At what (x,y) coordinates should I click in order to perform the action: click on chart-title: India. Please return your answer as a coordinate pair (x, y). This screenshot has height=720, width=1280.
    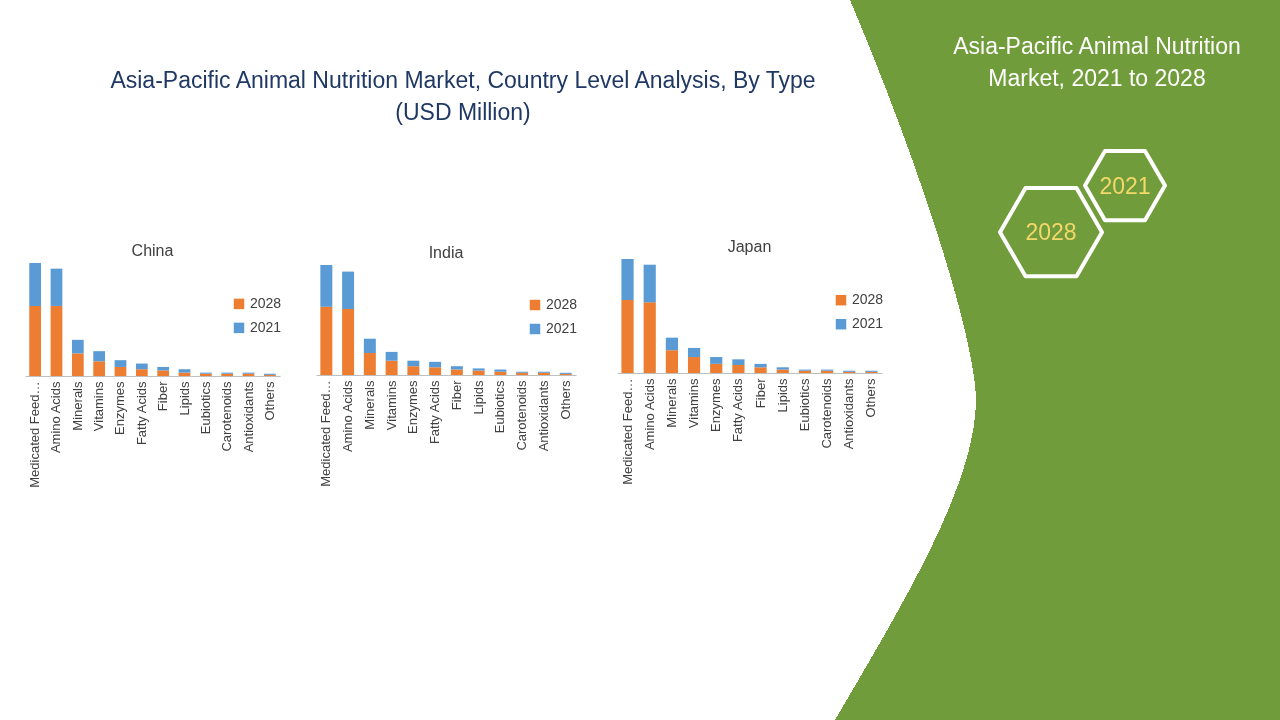
    Looking at the image, I should click on (446, 252).